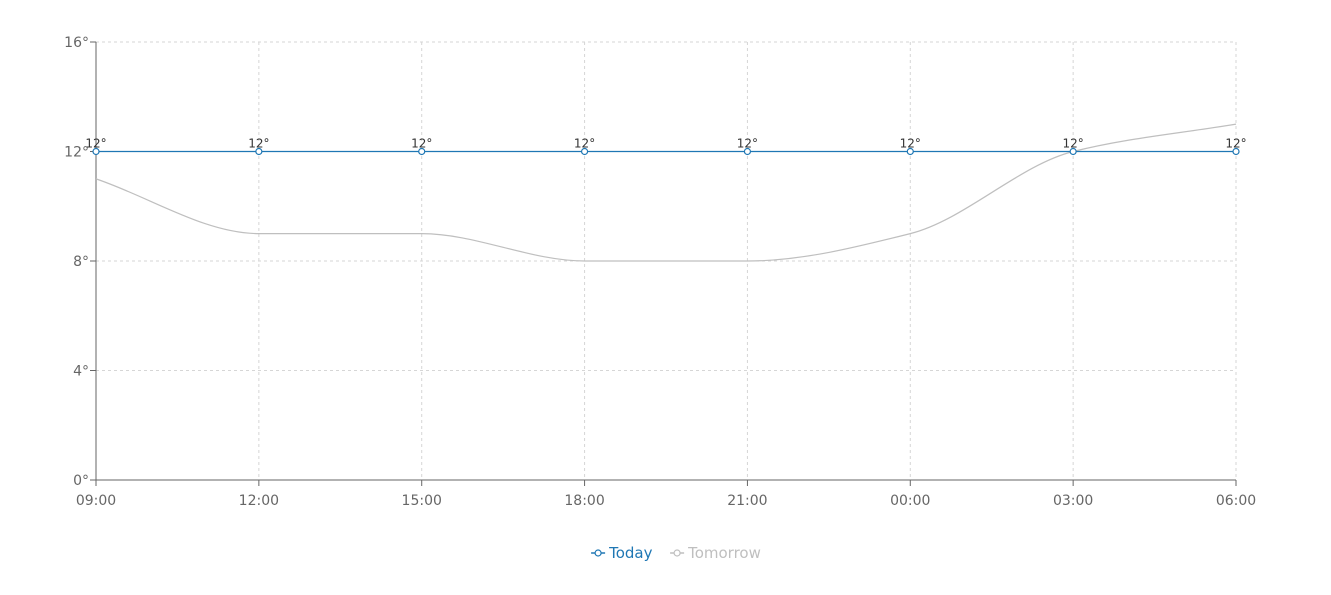  Describe the element at coordinates (81, 481) in the screenshot. I see `y-tick-label: 0°` at that location.